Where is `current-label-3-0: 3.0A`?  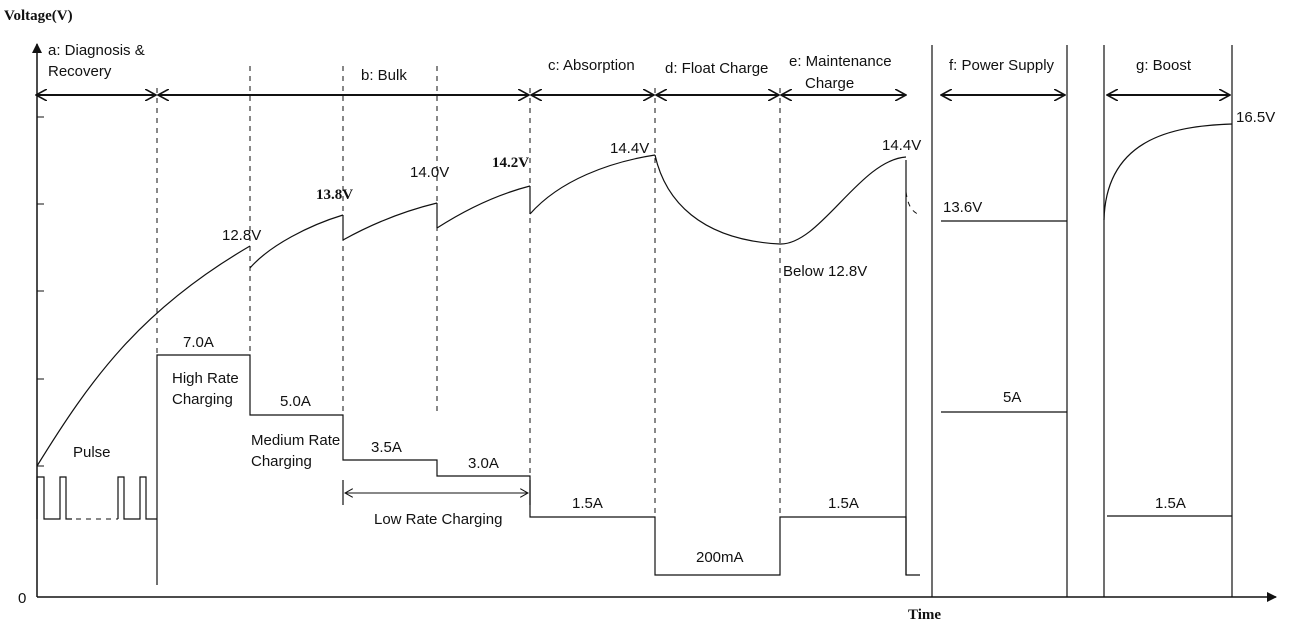 current-label-3-0: 3.0A is located at coordinates (483, 463).